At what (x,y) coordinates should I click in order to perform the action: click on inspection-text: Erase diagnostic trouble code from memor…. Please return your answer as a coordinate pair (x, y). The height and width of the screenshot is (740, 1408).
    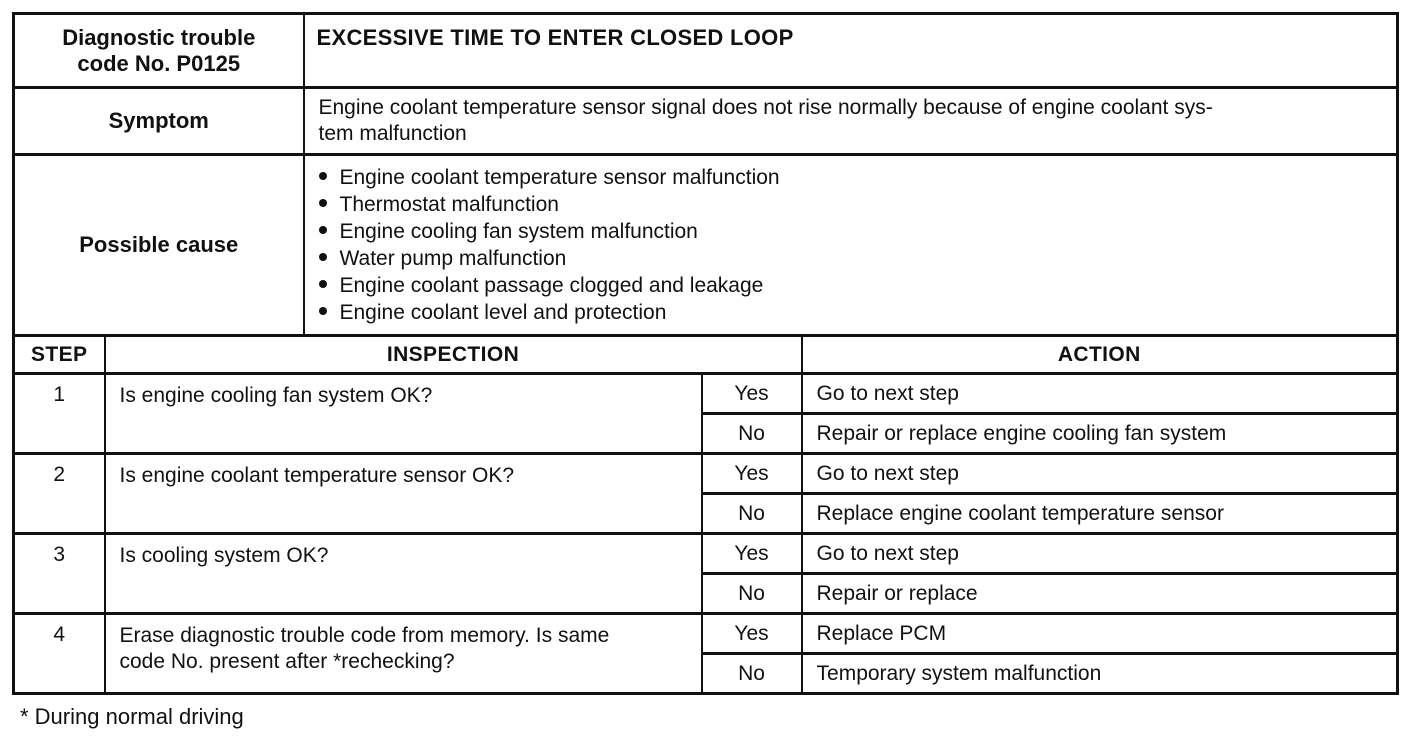
    Looking at the image, I should click on (403, 653).